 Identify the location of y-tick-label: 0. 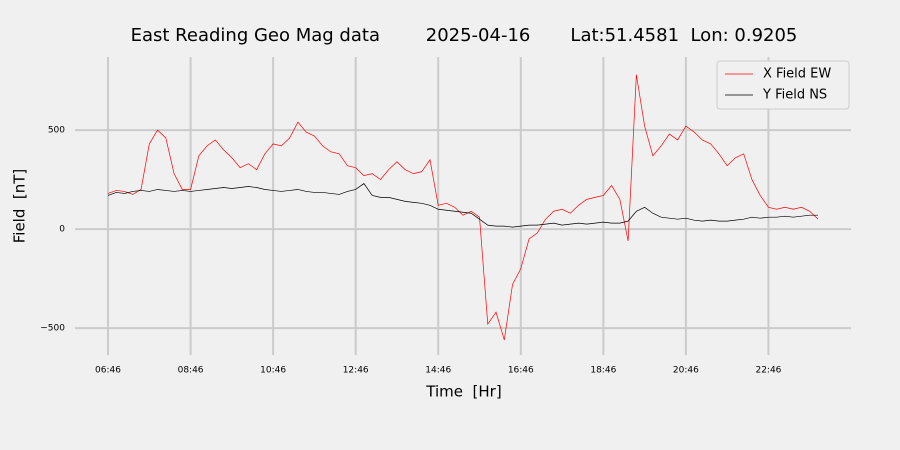
(62, 230).